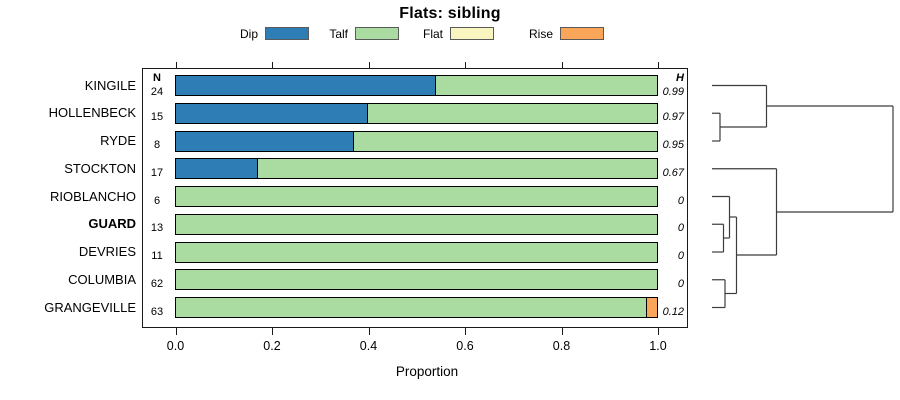 This screenshot has height=400, width=900. I want to click on bar-segment-rise, so click(652, 307).